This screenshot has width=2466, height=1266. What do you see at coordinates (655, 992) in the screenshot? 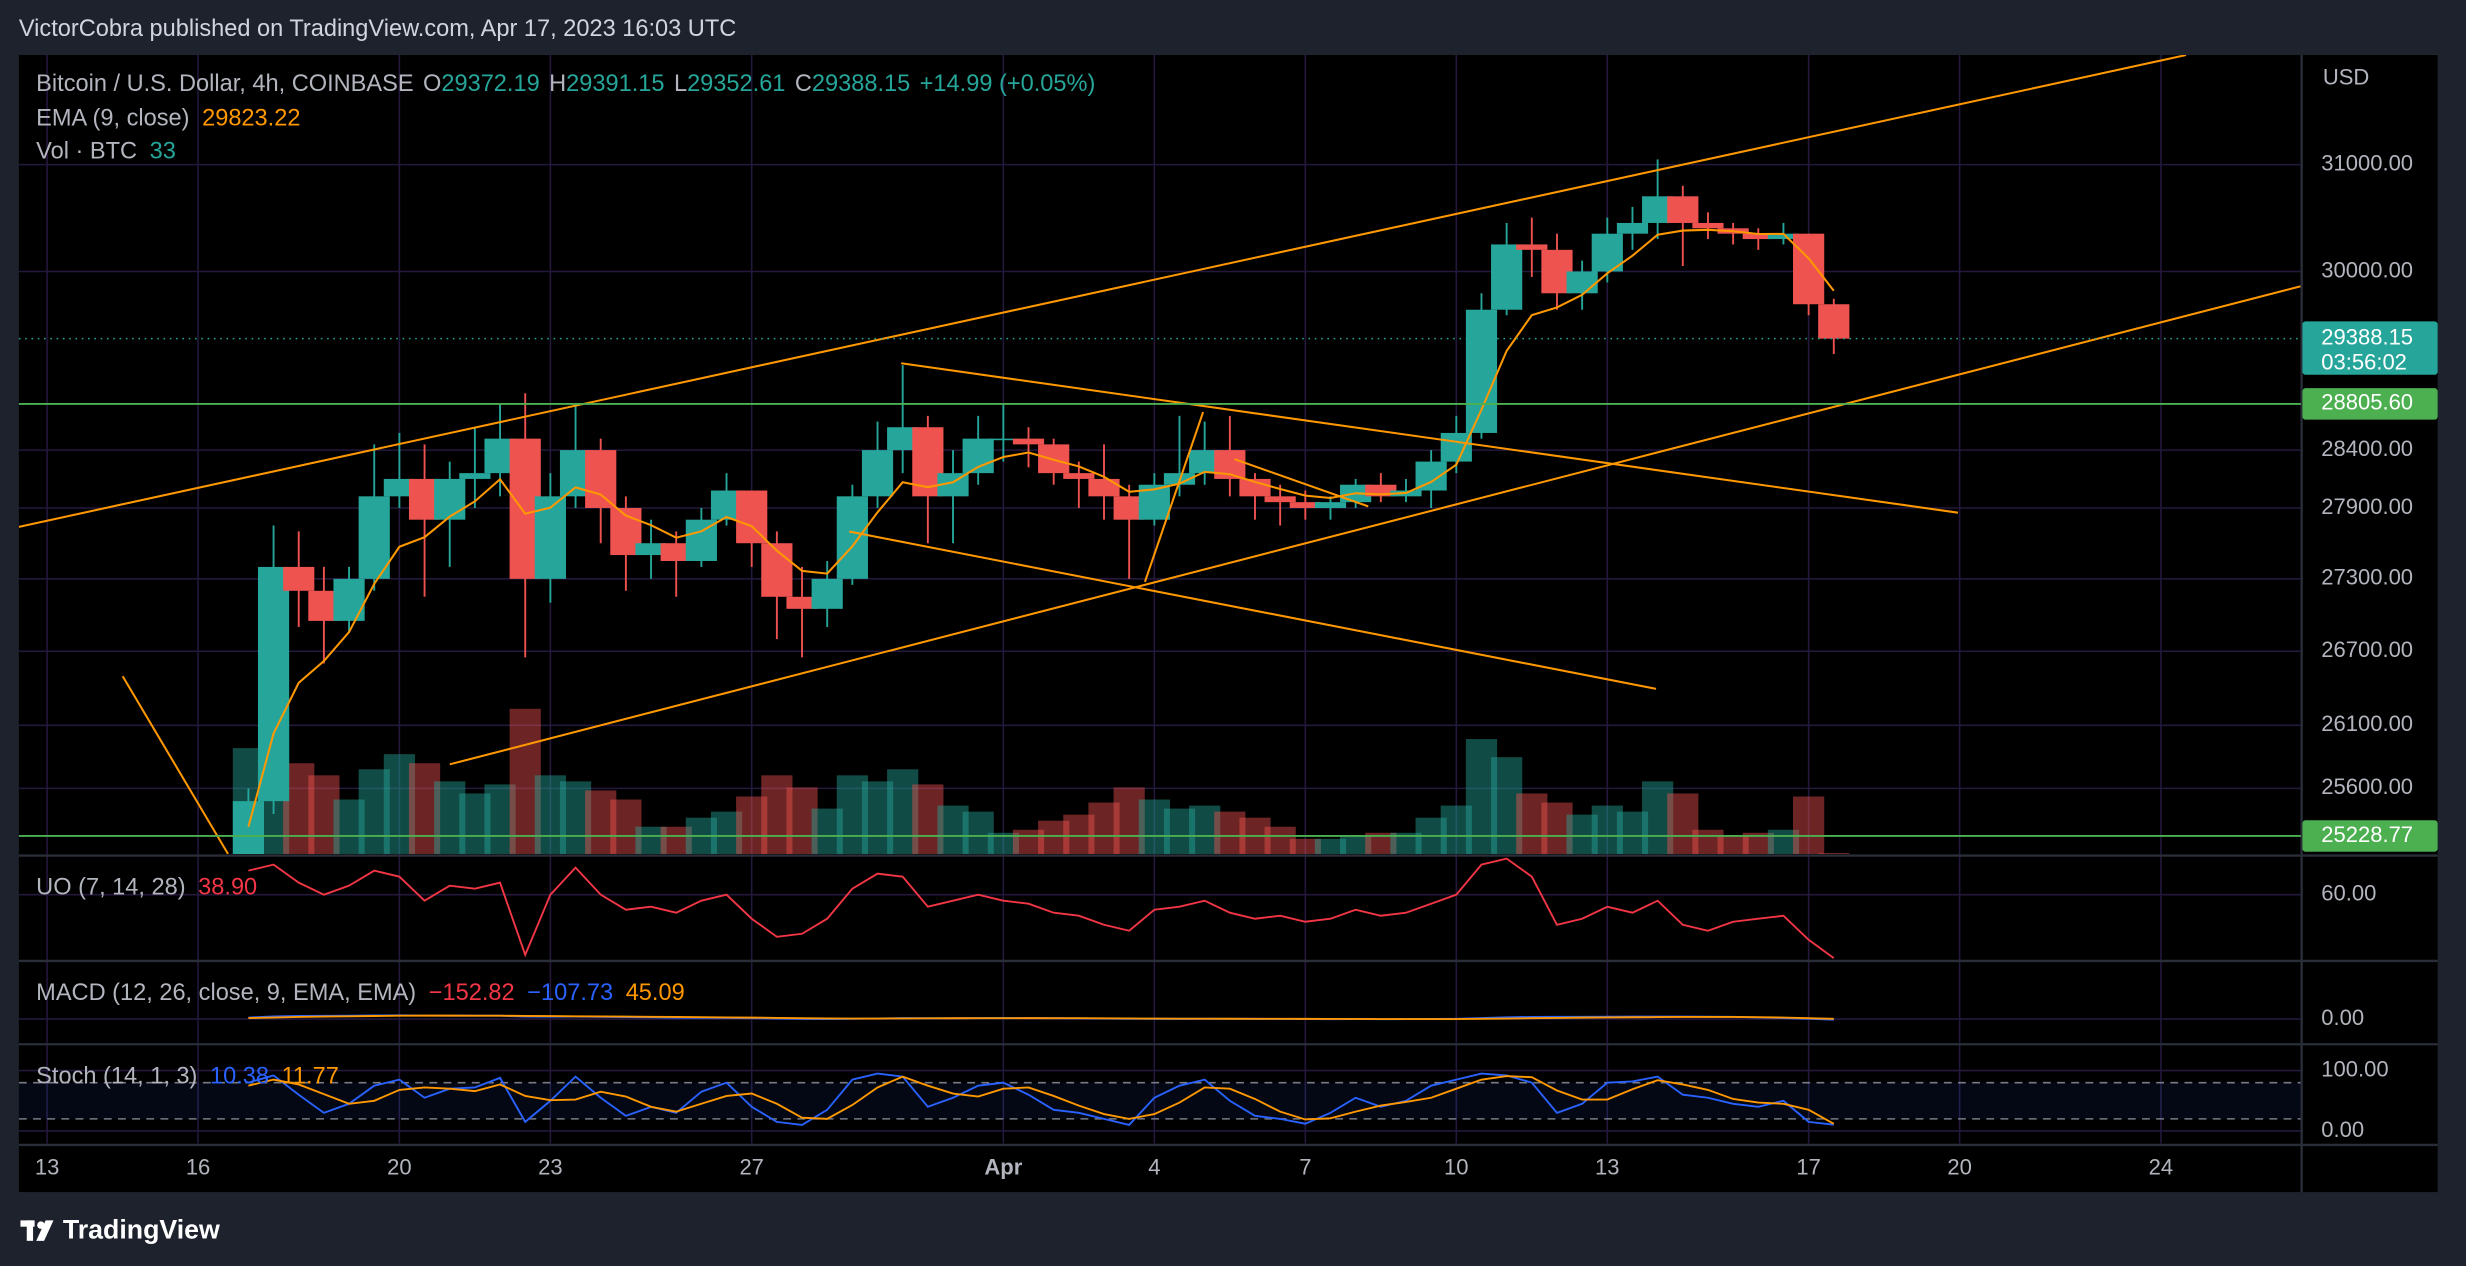
I see `legend-item: 45.09` at bounding box center [655, 992].